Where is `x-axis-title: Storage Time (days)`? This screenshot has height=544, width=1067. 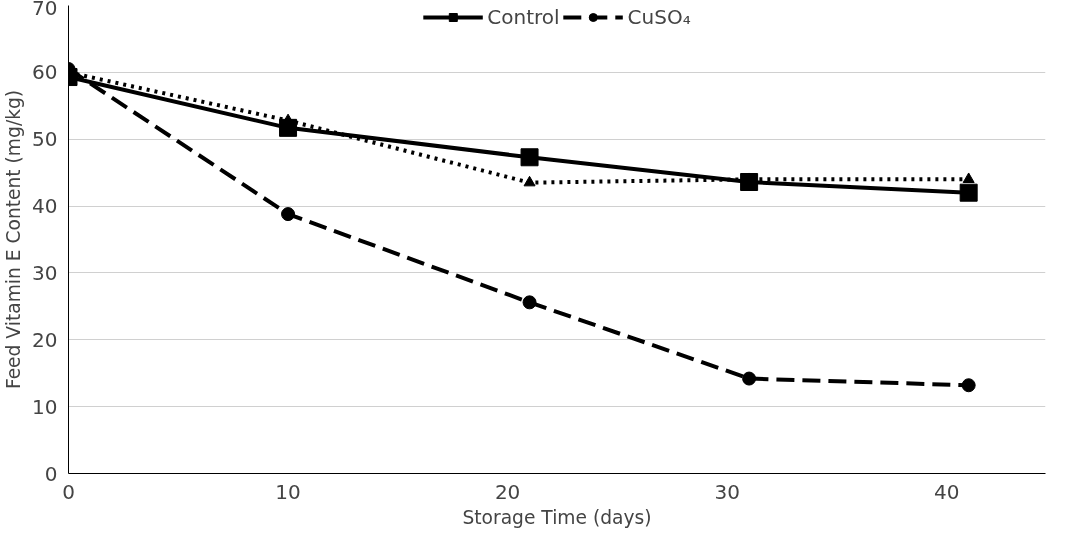
x-axis-title: Storage Time (days) is located at coordinates (557, 517).